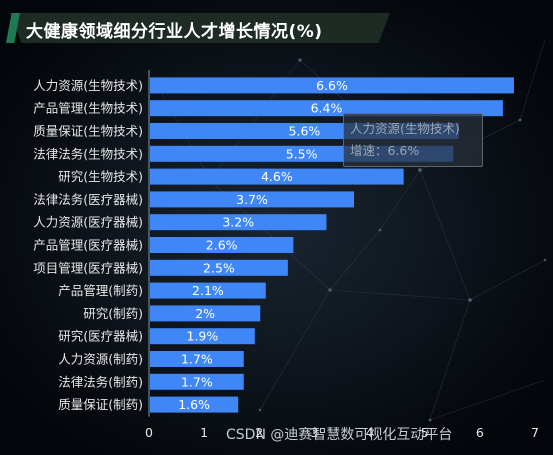 Image resolution: width=553 pixels, height=455 pixels. Describe the element at coordinates (174, 32) in the screenshot. I see `chart-title: 大健康领域细分行业人才增长情况(%)` at that location.